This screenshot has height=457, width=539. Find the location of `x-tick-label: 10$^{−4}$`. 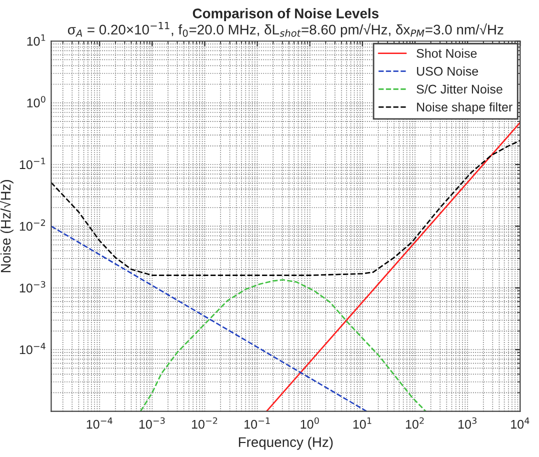

x-tick-label: 10$^{−4}$ is located at coordinates (99, 423).